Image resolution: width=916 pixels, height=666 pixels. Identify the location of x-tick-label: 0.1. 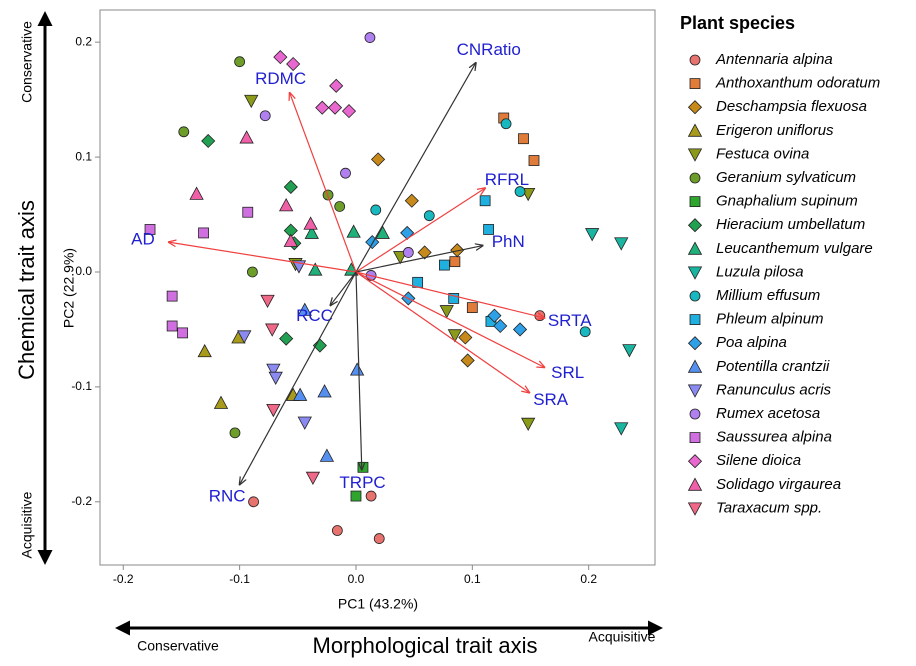
(472, 579).